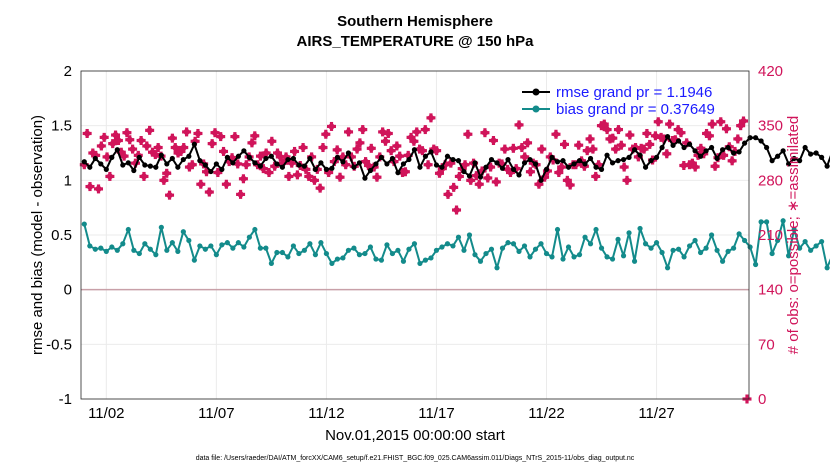  What do you see at coordinates (61, 235) in the screenshot?
I see `y-tick-label-left: 0.5` at bounding box center [61, 235].